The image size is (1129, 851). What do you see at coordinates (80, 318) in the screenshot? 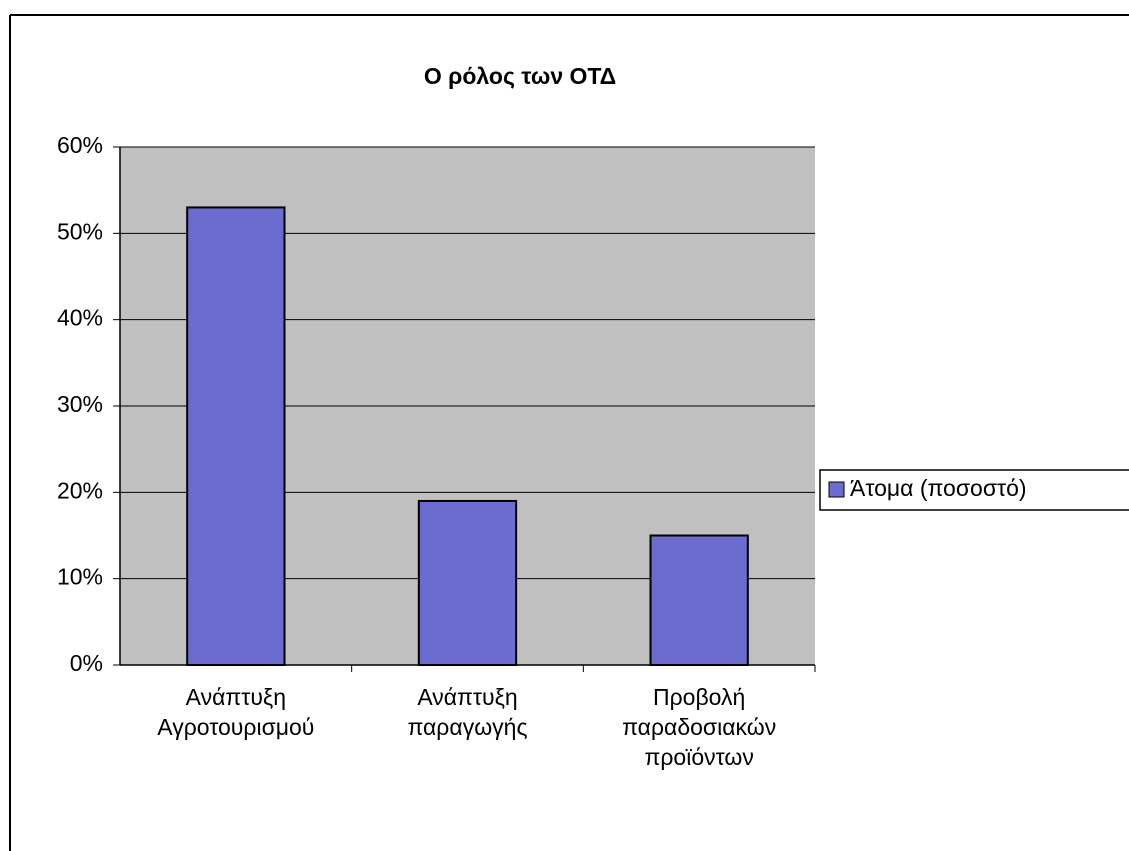
I see `y-tick-label: 40%` at bounding box center [80, 318].